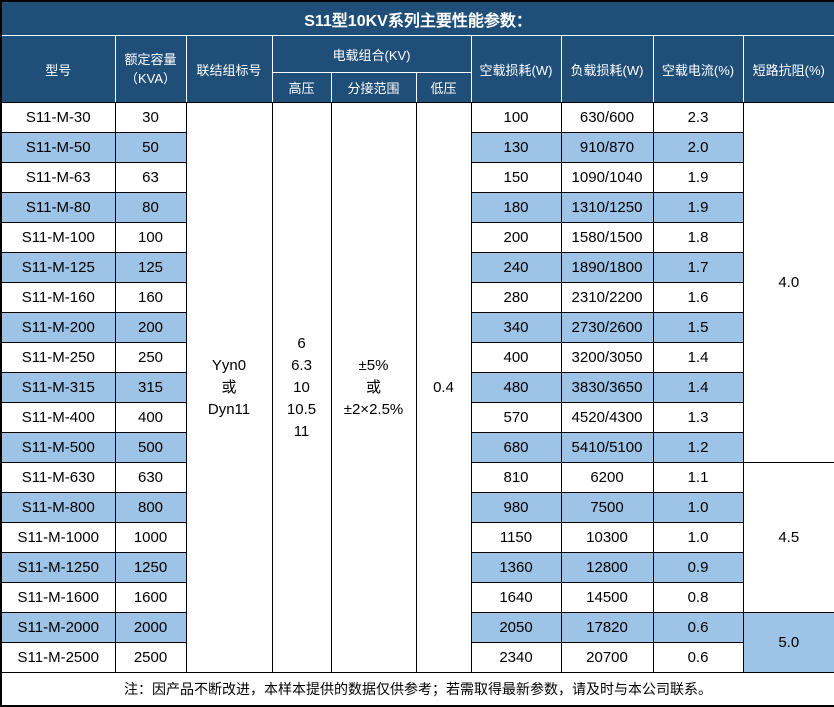 This screenshot has width=834, height=707. What do you see at coordinates (607, 69) in the screenshot?
I see `col-header-load-loss: 负载损耗(W)` at bounding box center [607, 69].